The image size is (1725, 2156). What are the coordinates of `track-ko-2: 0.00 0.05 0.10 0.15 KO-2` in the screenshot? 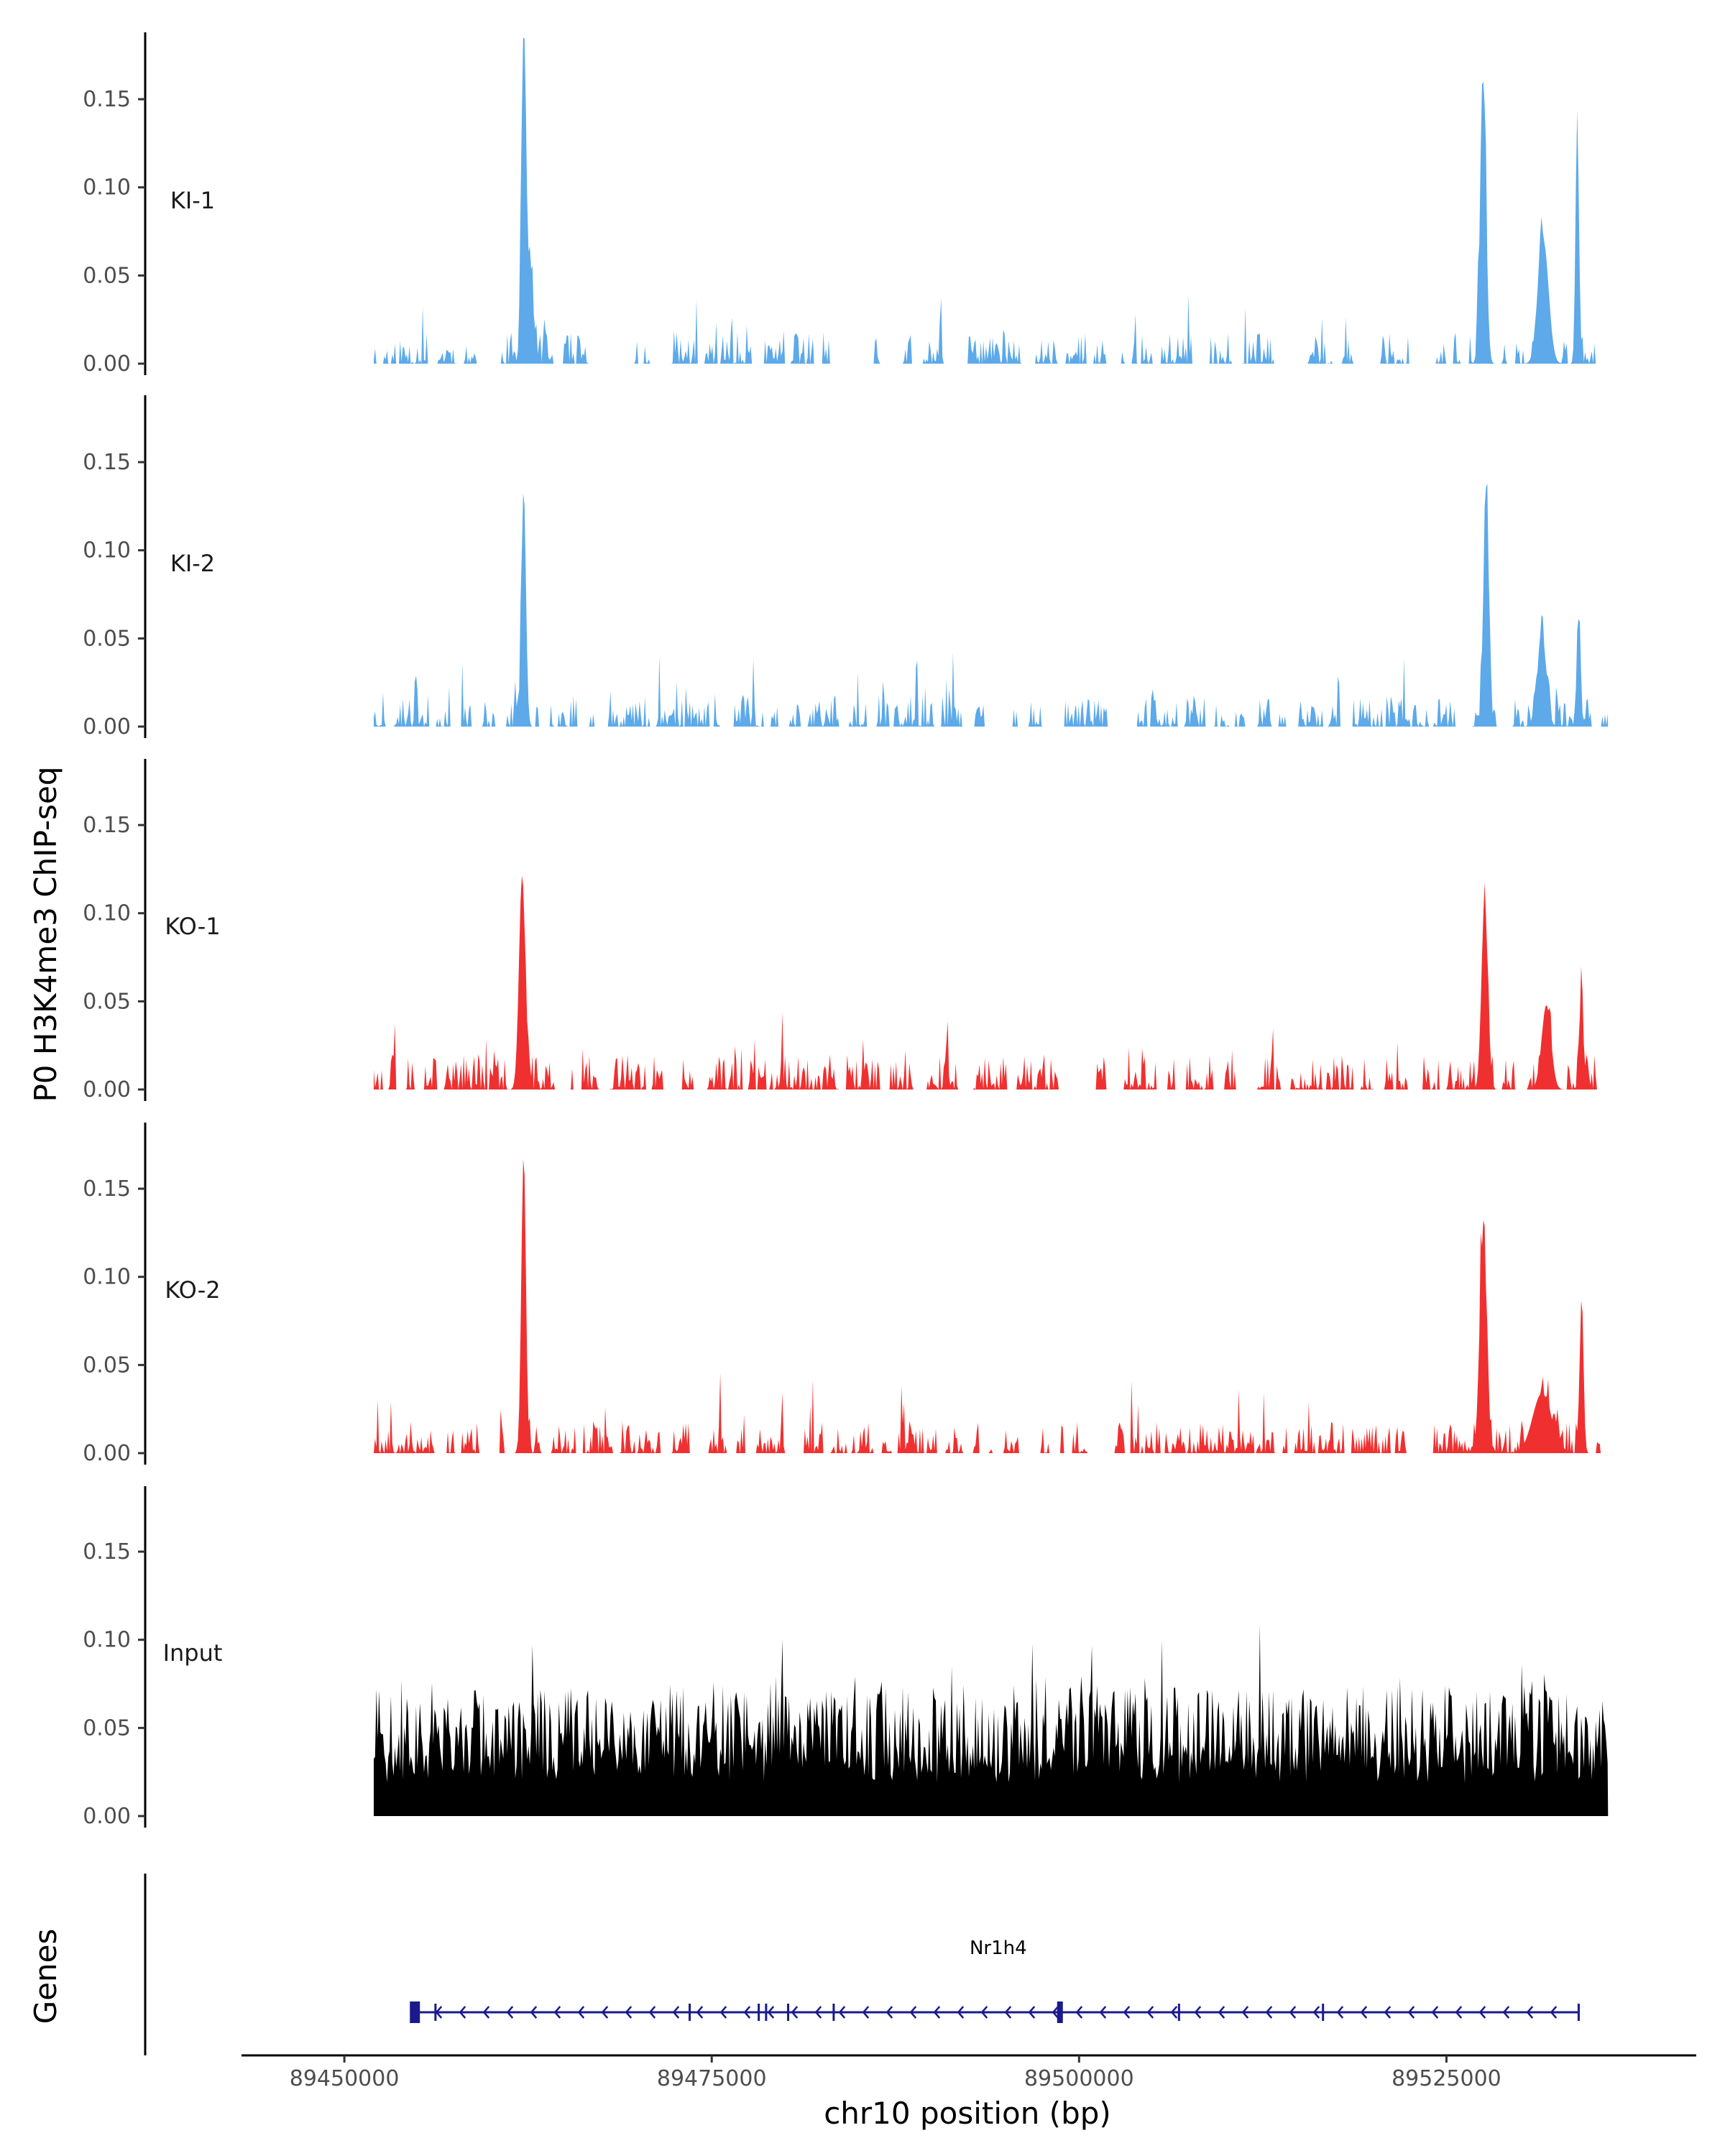 It's located at (842, 1294).